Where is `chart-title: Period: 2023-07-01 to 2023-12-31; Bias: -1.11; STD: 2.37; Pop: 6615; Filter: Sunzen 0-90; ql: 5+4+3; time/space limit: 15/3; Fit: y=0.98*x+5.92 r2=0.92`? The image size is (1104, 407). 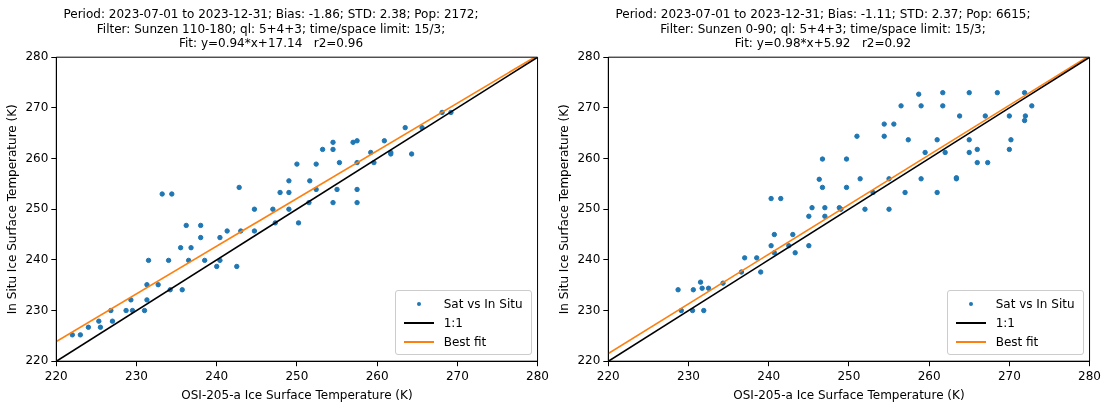 chart-title: Period: 2023-07-01 to 2023-12-31; Bias: -1.11; STD: 2.37; Pop: 6615; Filter: Sunzen 0-90; ql: 5+4+3; time/space limit: 15/3; Fit: y=0.98*x+5.92 r2=0.92 is located at coordinates (823, 29).